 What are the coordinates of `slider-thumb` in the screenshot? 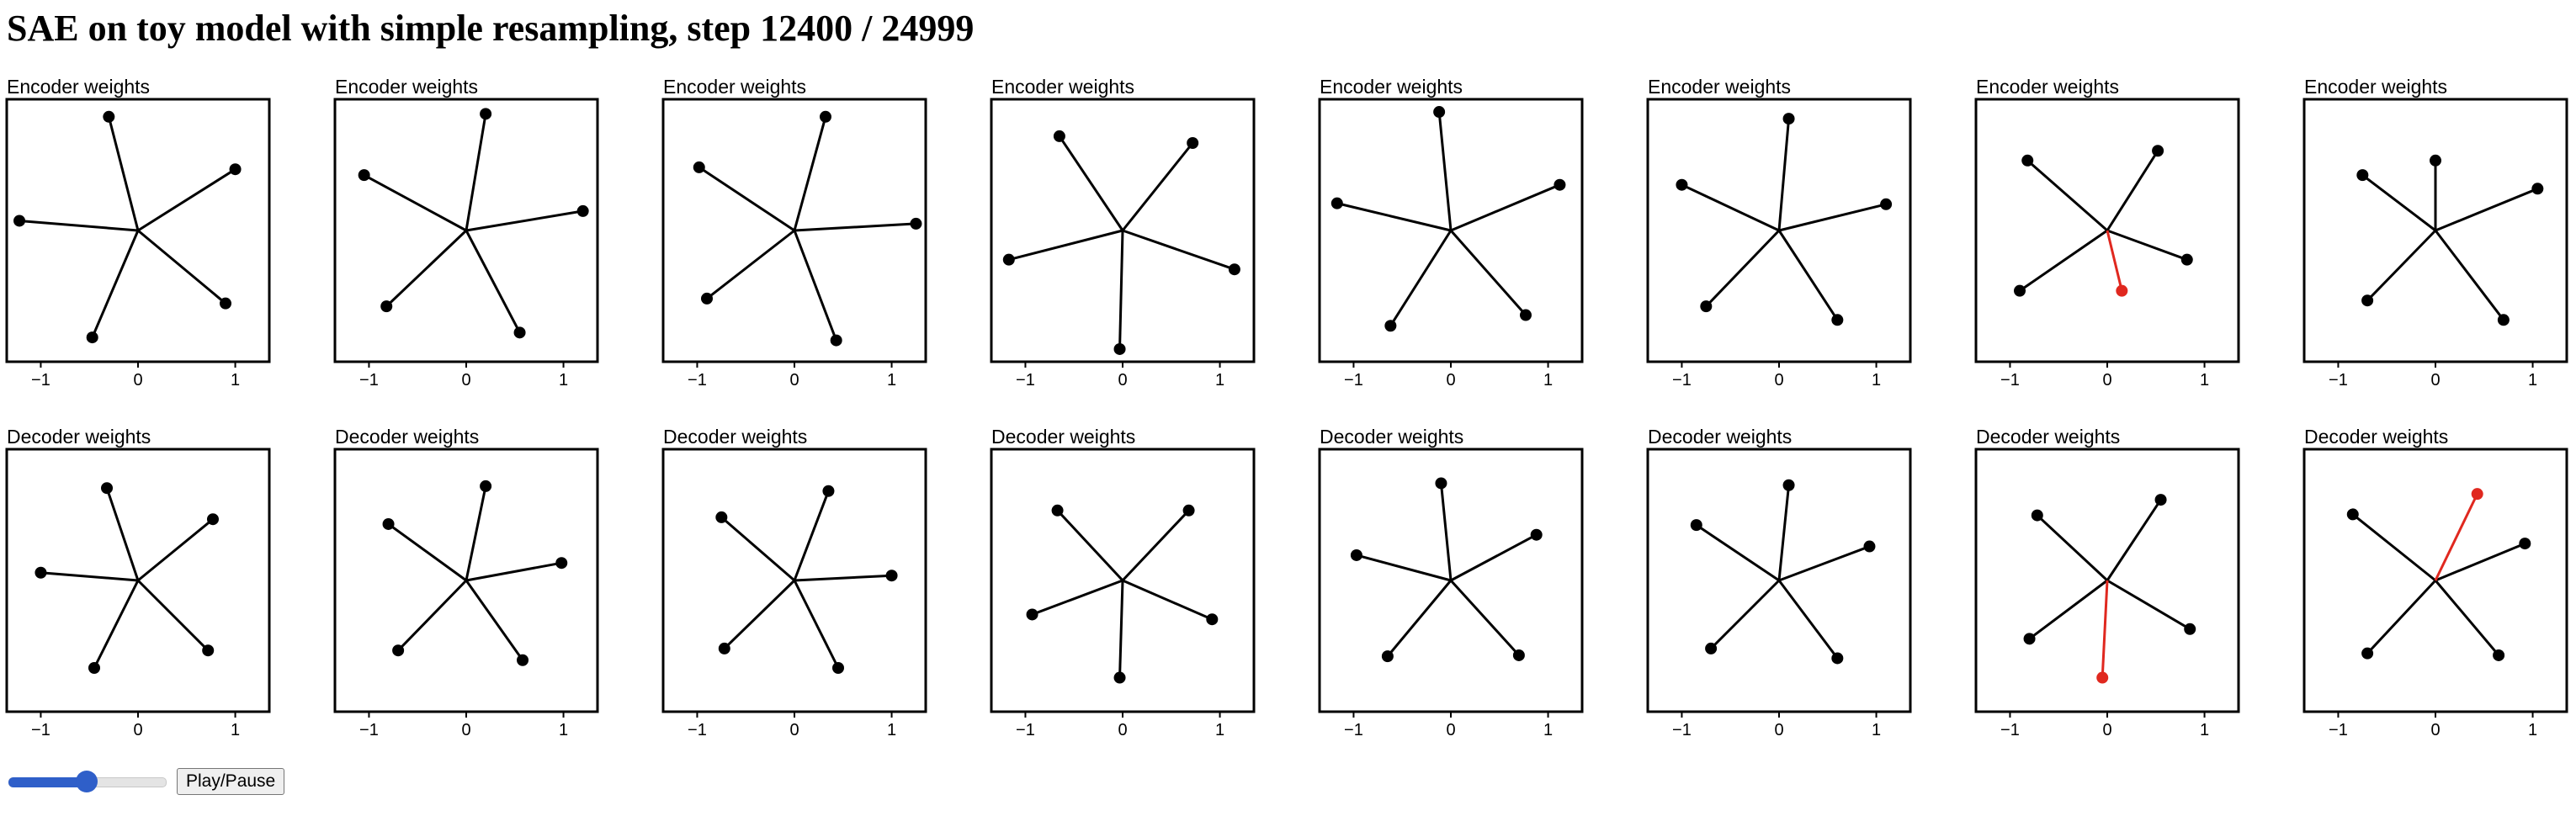 It's located at (87, 781).